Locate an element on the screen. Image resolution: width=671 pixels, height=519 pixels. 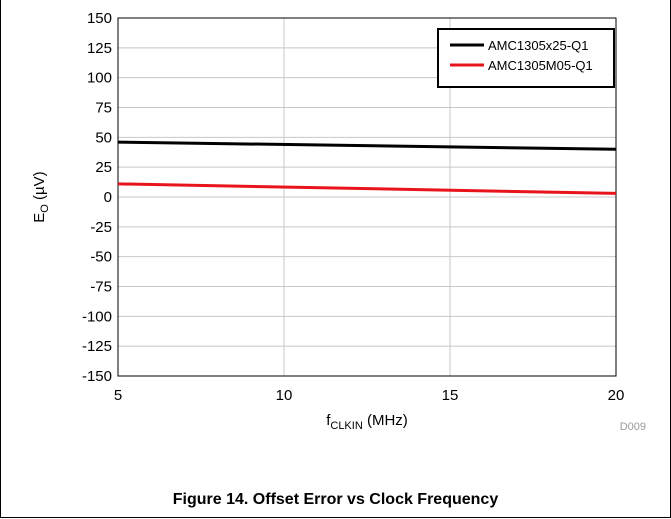
x-tick-labels: 5 10 15 20 is located at coordinates (369, 395).